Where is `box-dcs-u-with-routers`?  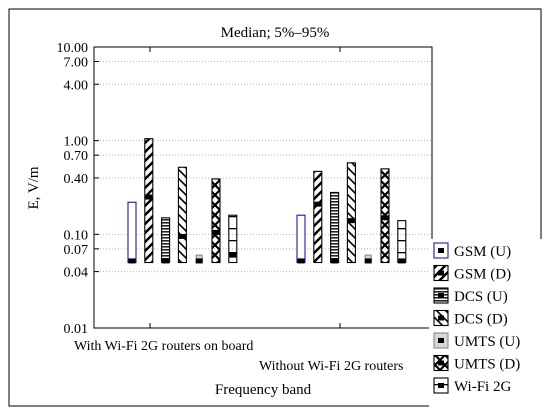
box-dcs-u-with-routers is located at coordinates (166, 240).